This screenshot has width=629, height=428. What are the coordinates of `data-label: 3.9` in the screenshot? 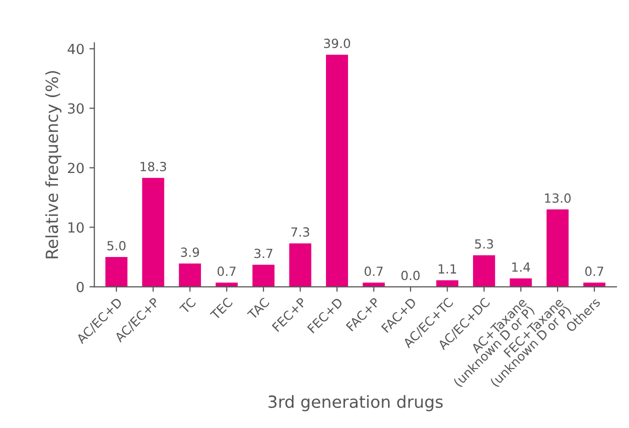 It's located at (189, 252).